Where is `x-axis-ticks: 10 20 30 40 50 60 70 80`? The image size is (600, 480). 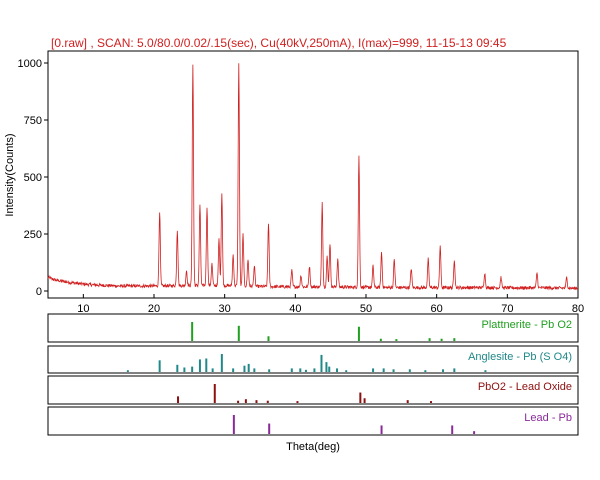 x-axis-ticks: 10 20 30 40 50 60 70 80 is located at coordinates (330, 304).